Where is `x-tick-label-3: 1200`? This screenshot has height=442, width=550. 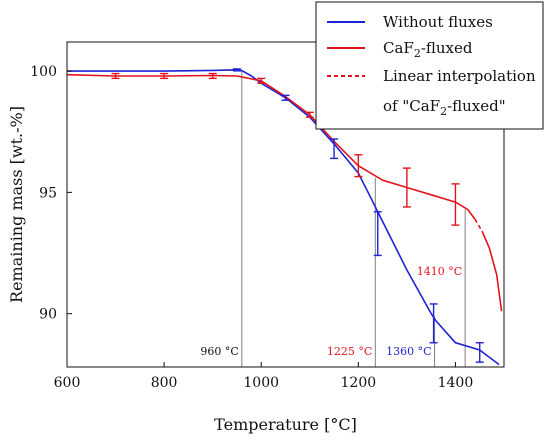
x-tick-label-3: 1200 is located at coordinates (359, 383).